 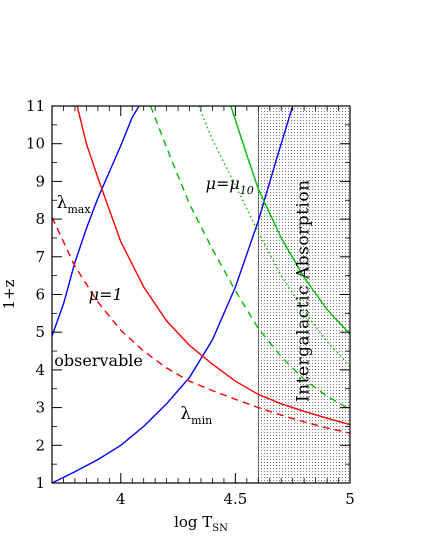 I want to click on mu-equals-mu10-label: μ=μ10, so click(x=230, y=185).